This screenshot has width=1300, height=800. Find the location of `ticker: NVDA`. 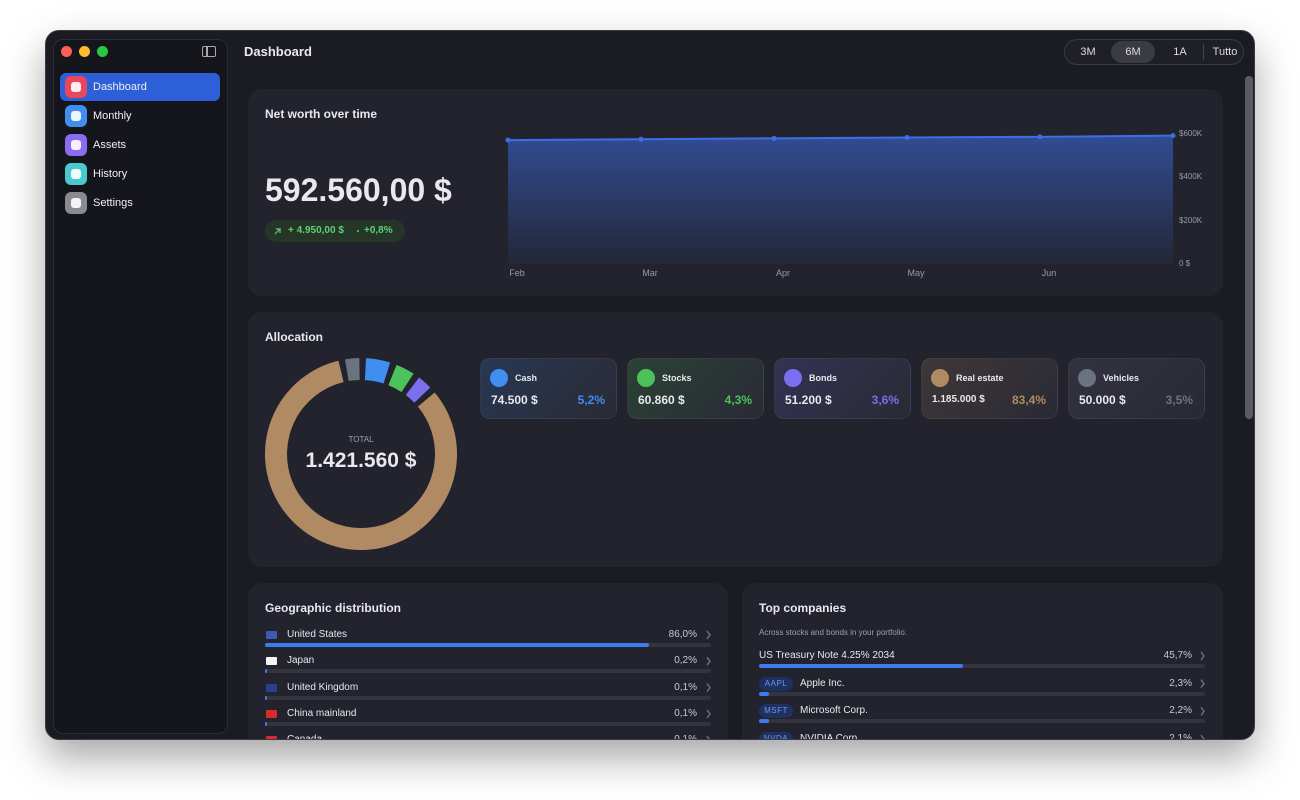

ticker: NVDA is located at coordinates (776, 737).